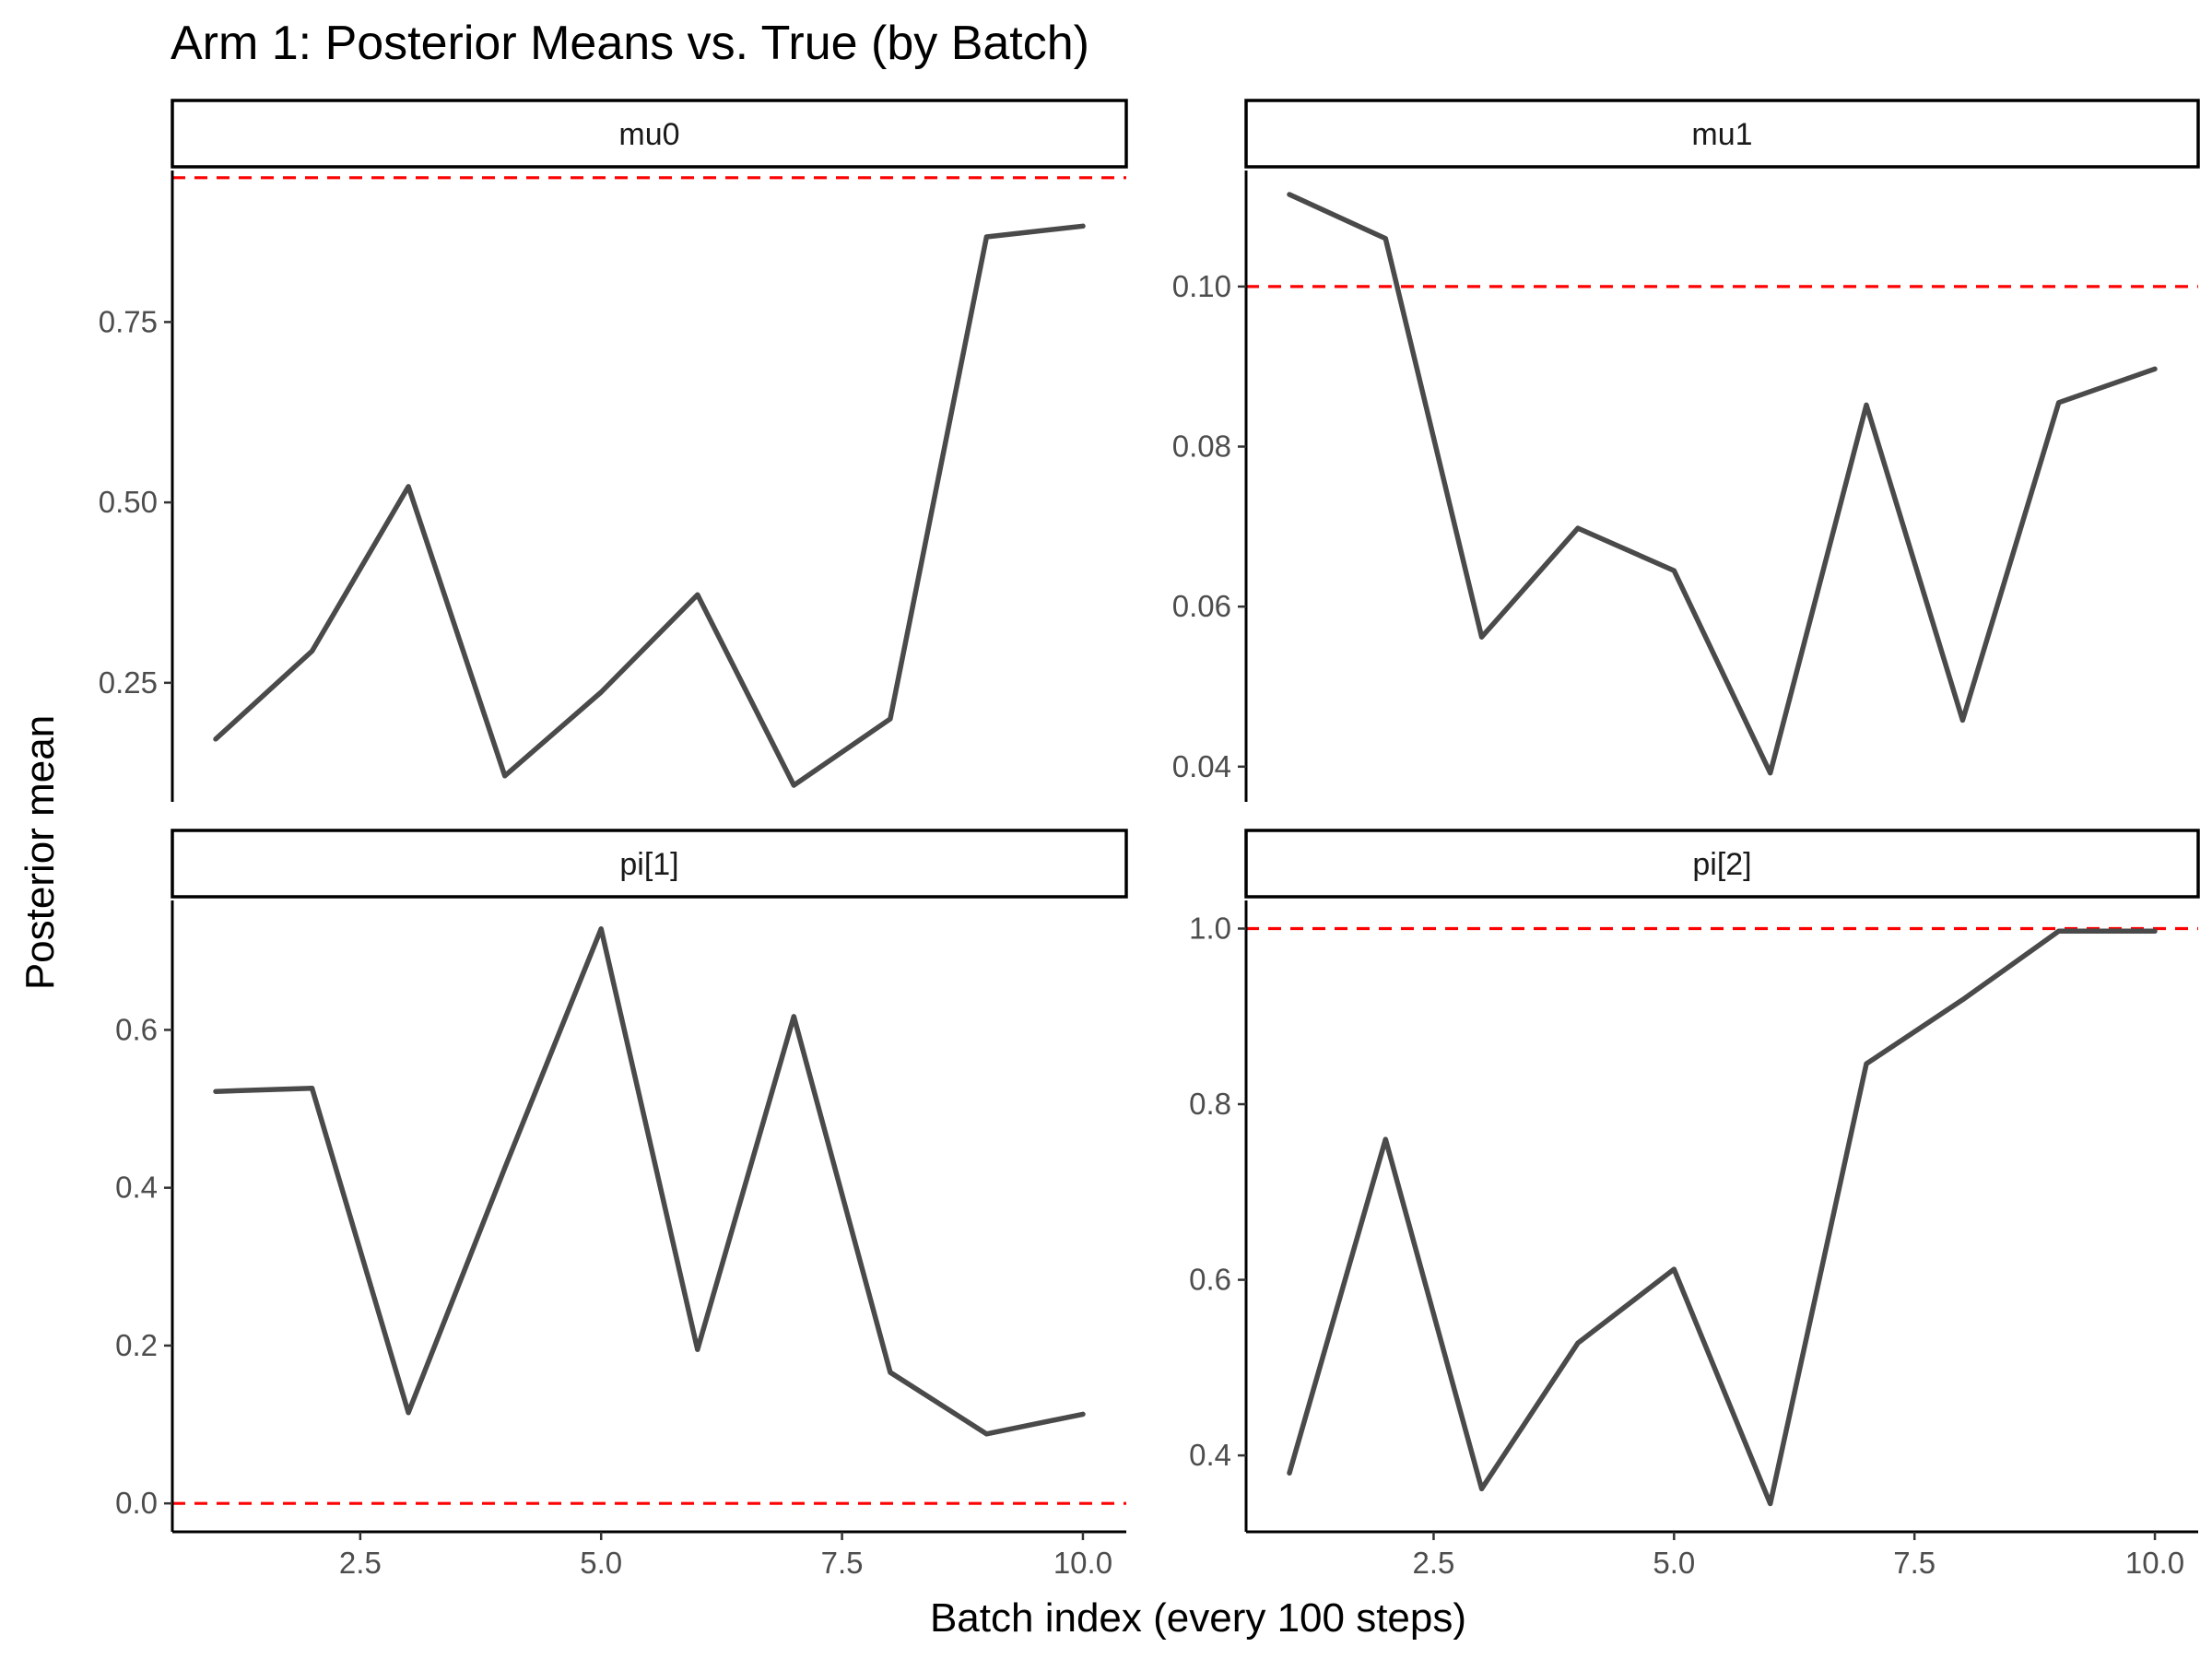 This screenshot has width=2212, height=1659. What do you see at coordinates (128, 321) in the screenshot?
I see `y-tick-label: 0.75` at bounding box center [128, 321].